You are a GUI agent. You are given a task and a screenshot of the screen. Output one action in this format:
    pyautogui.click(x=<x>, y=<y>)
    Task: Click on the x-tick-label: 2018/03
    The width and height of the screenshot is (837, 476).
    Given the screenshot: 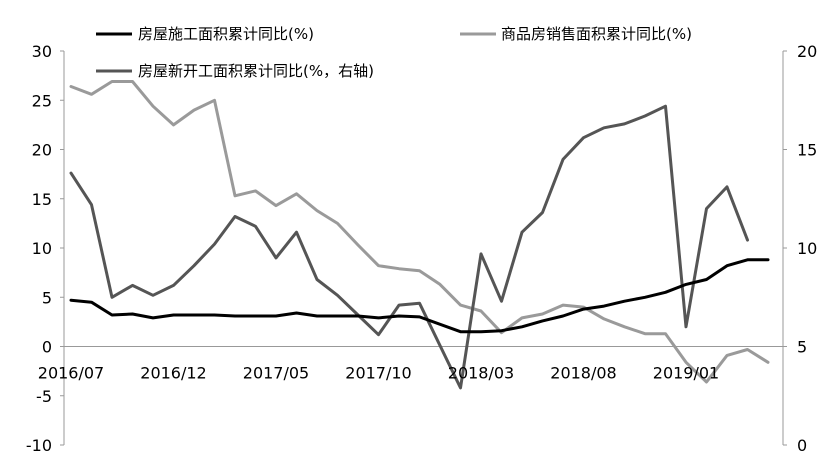 What is the action you would take?
    pyautogui.click(x=481, y=373)
    